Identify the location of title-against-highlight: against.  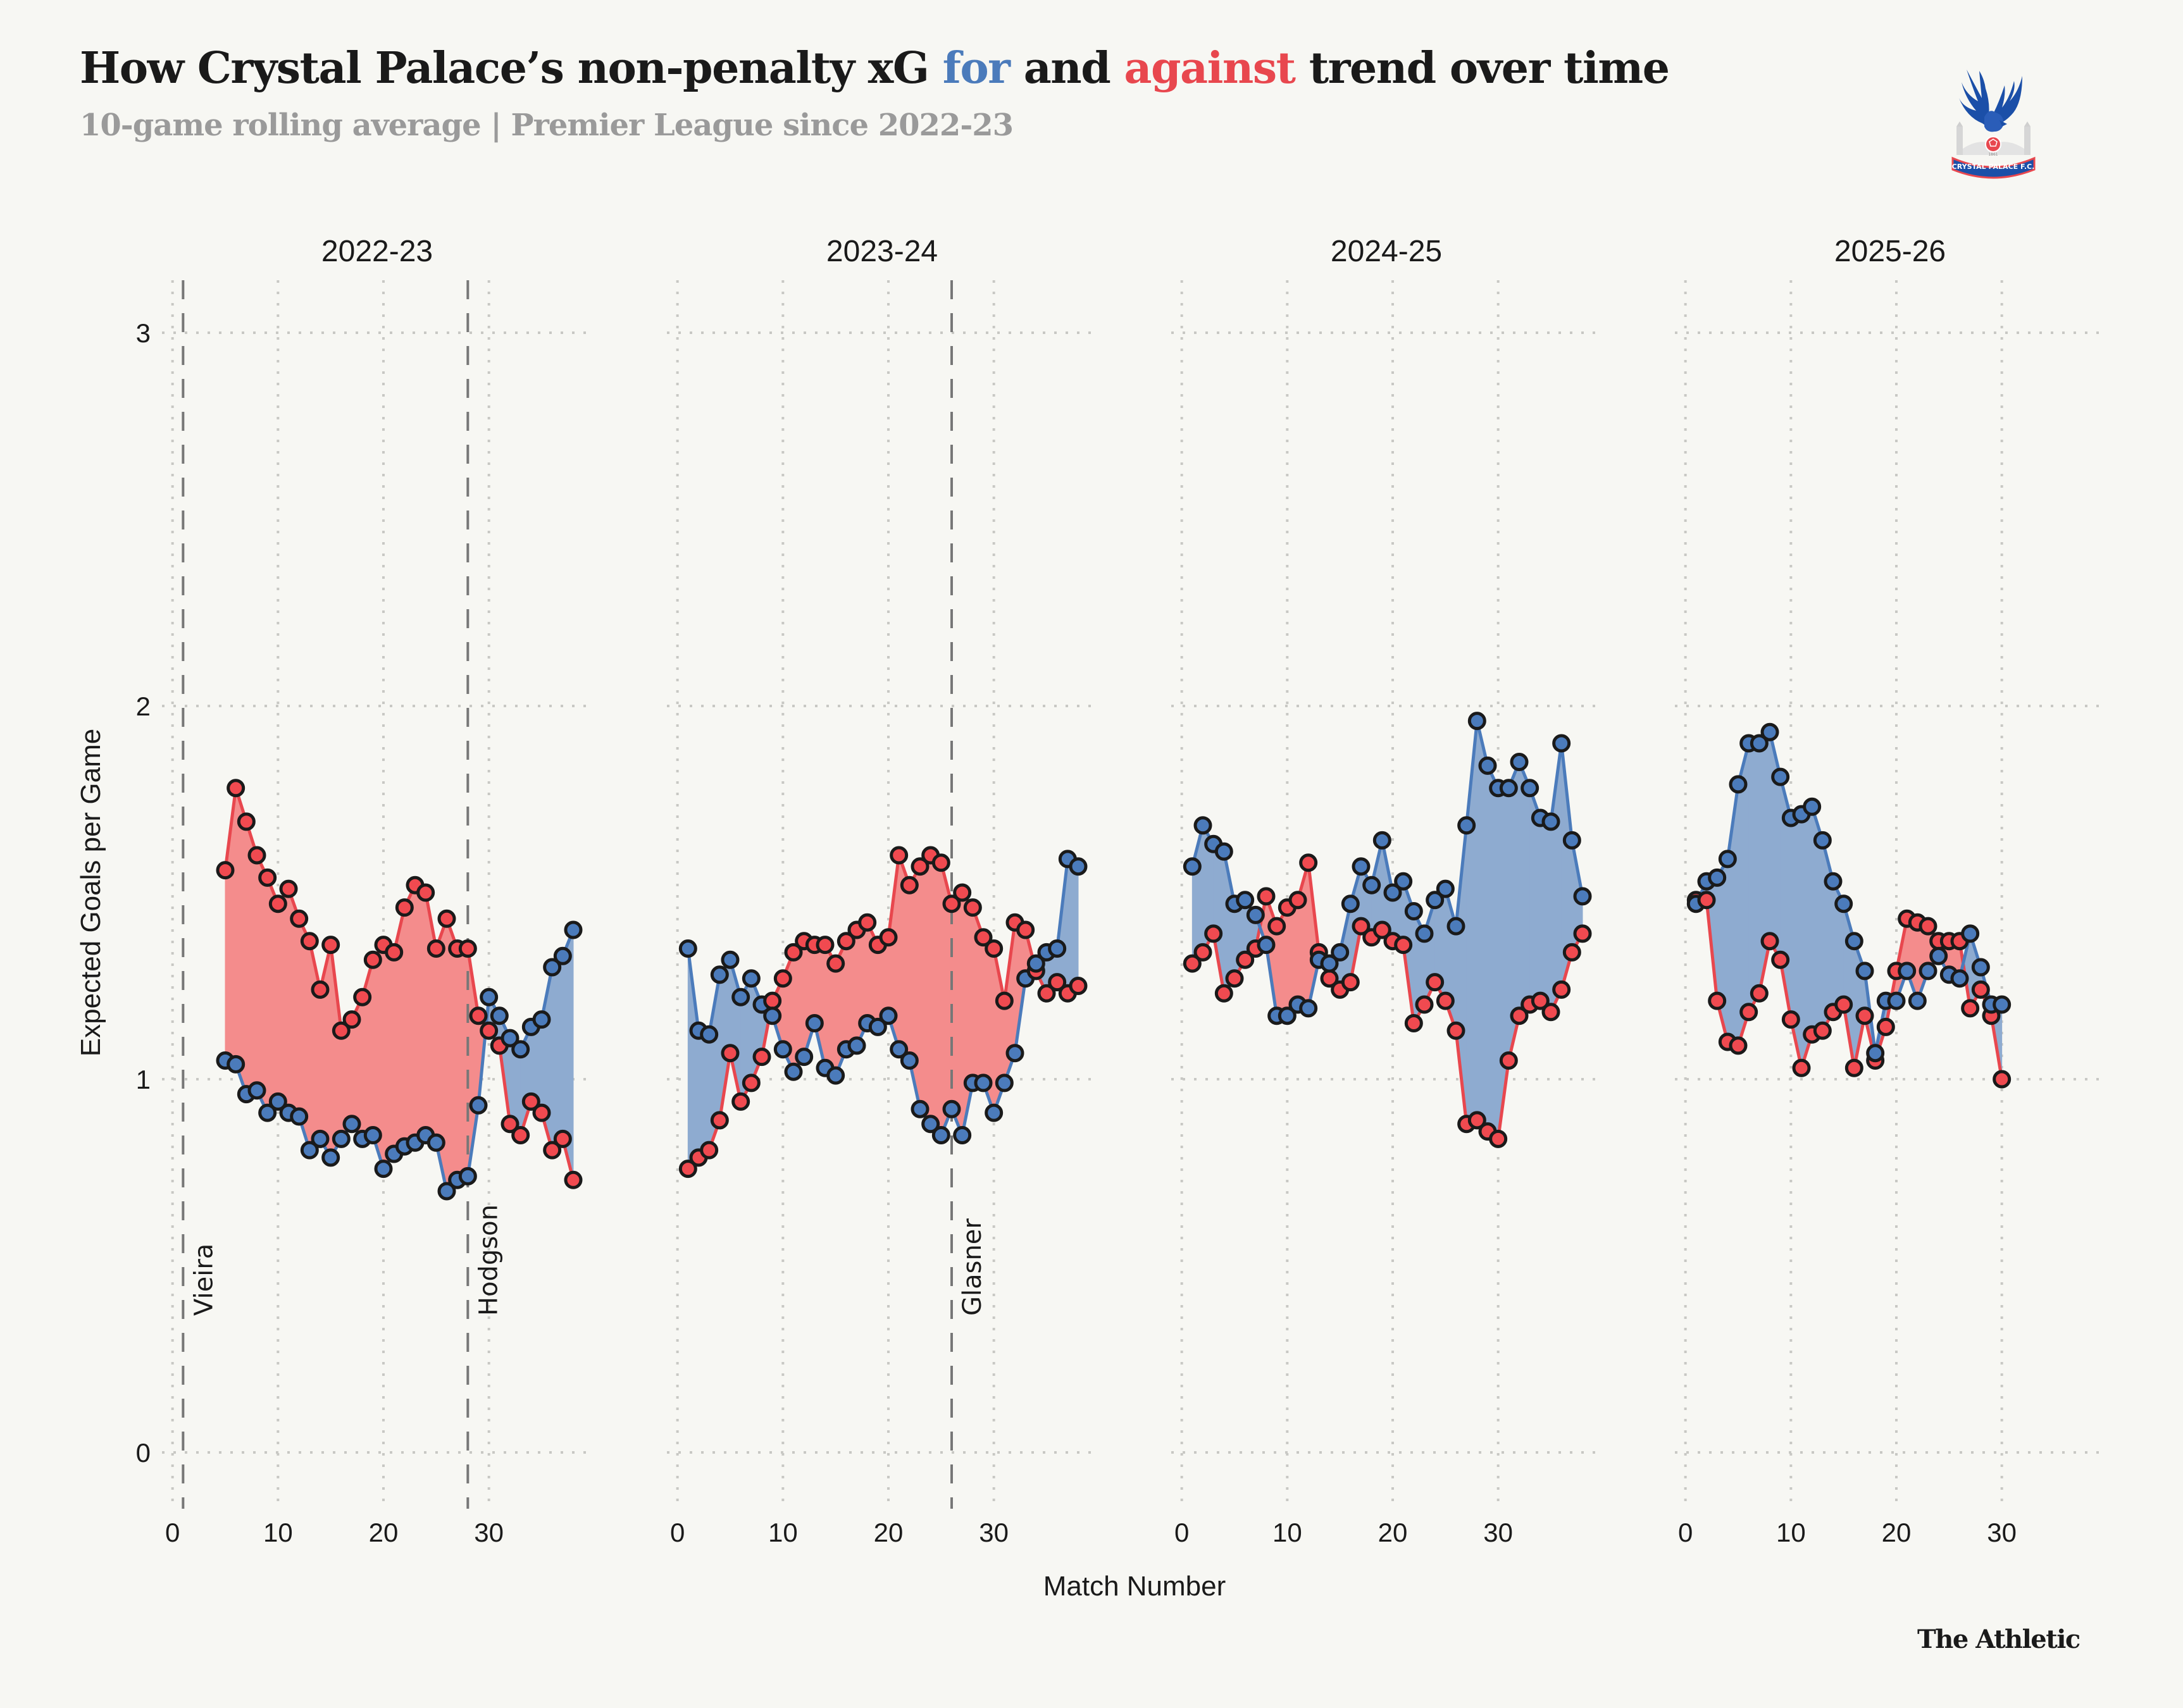
(1210, 68).